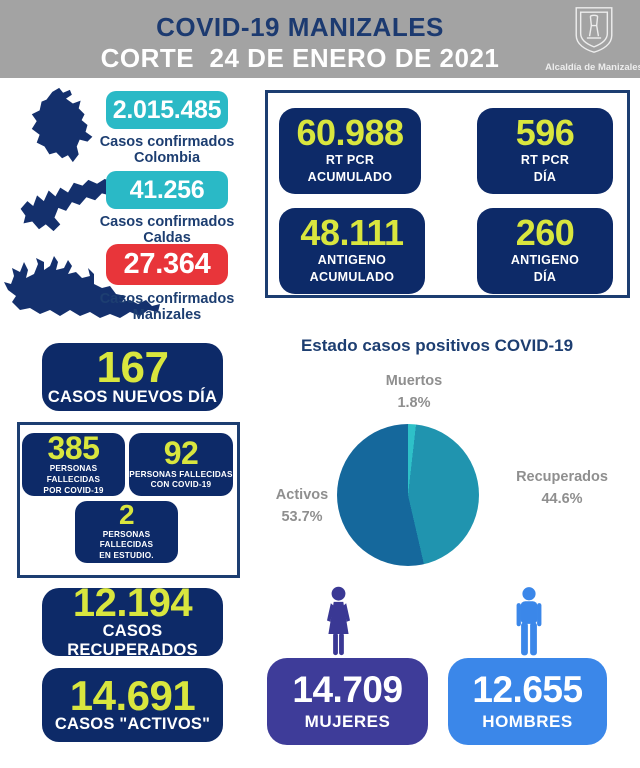 Image resolution: width=640 pixels, height=768 pixels. Describe the element at coordinates (347, 690) in the screenshot. I see `women-value: 14.709` at that location.